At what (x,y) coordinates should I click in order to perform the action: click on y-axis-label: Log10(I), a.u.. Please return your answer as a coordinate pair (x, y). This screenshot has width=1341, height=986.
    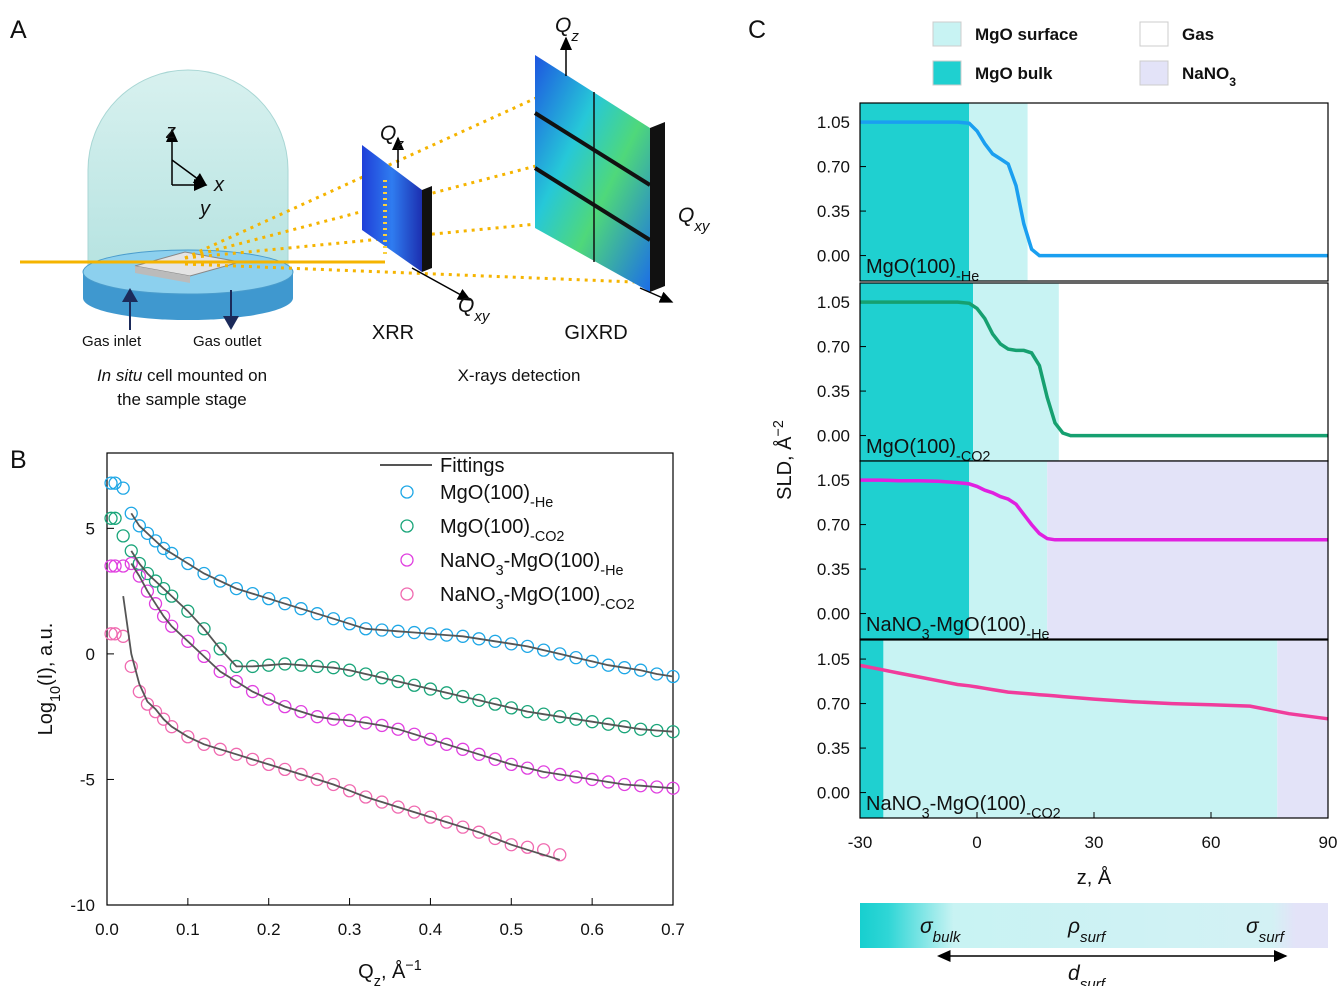
    Looking at the image, I should click on (49, 679).